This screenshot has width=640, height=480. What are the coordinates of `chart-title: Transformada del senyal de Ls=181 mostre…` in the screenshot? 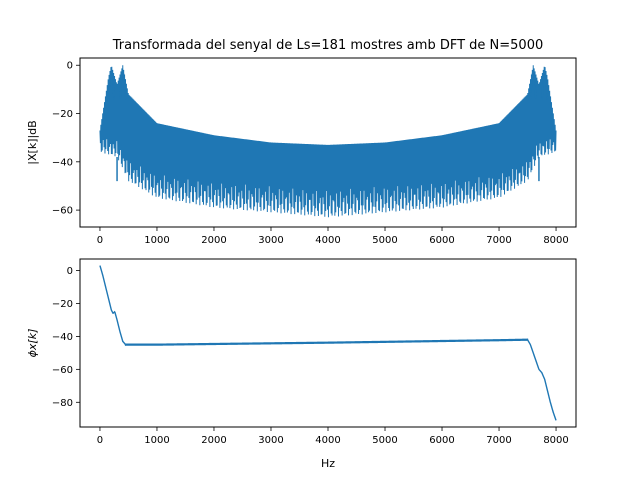 It's located at (328, 45).